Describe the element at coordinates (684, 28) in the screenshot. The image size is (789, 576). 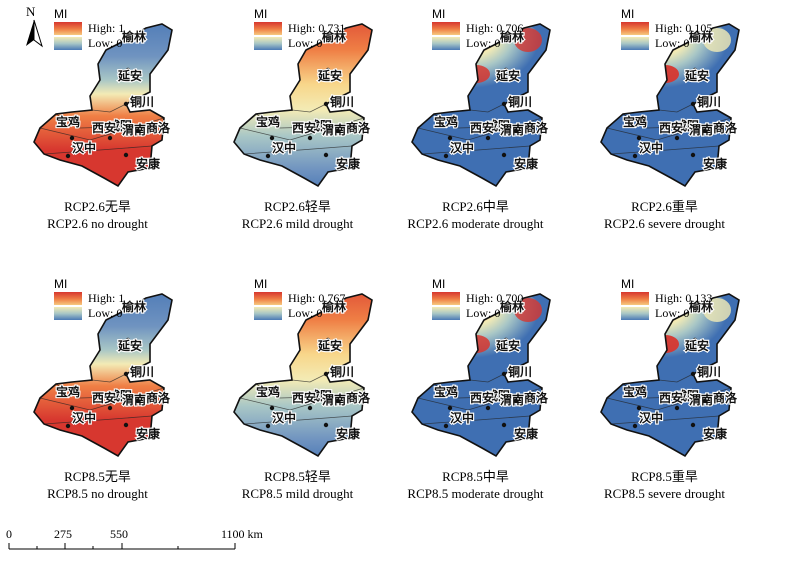
I see `legend-high-label: High: 0.105` at that location.